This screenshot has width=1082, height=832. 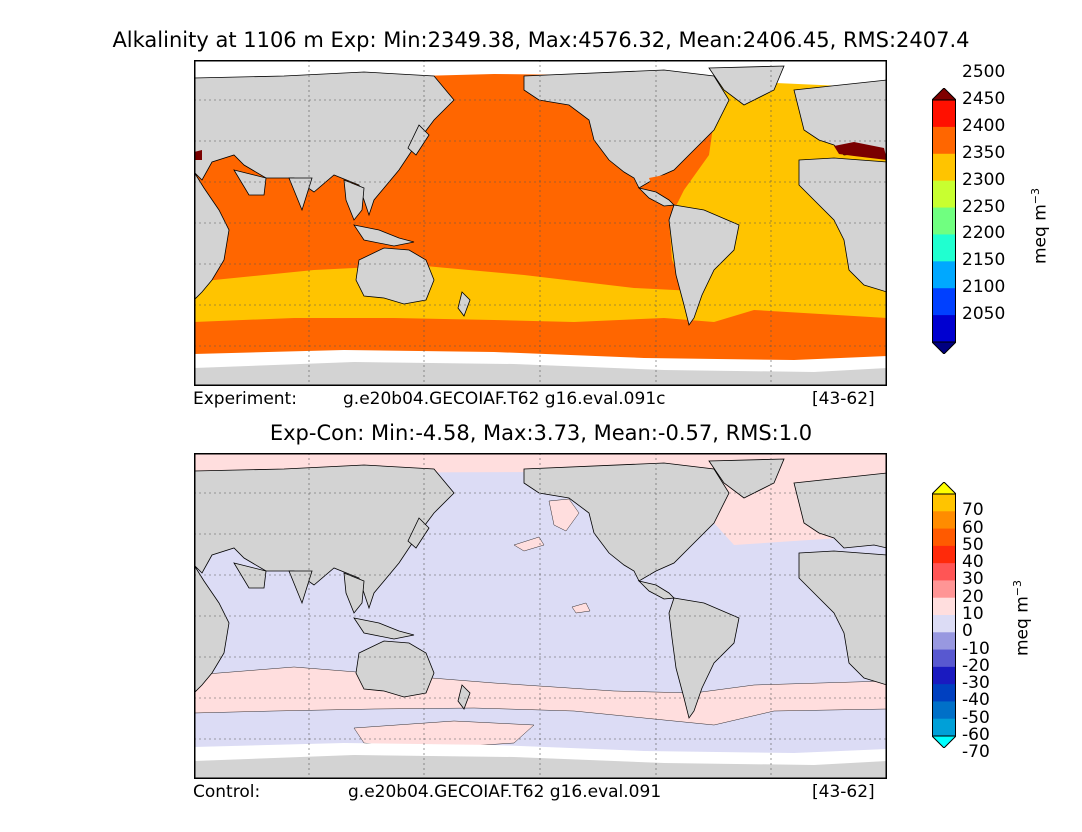 What do you see at coordinates (984, 233) in the screenshot?
I see `colorbar-0-tick-label: 2200` at bounding box center [984, 233].